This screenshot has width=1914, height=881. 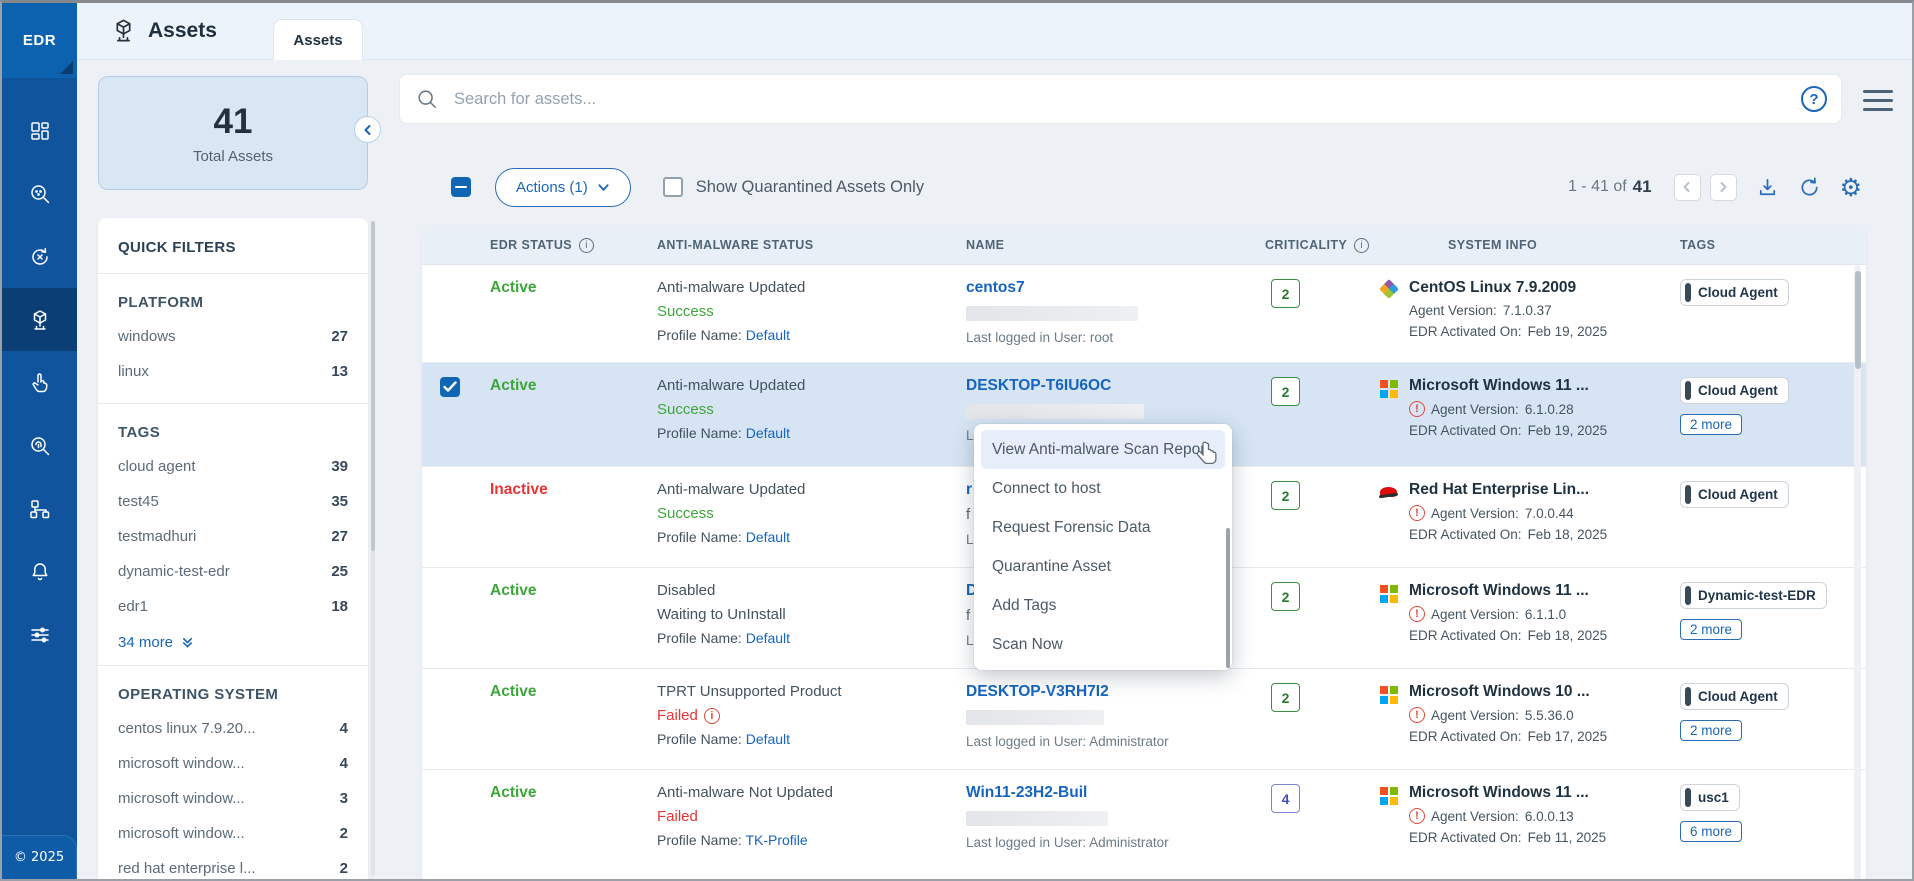 What do you see at coordinates (1851, 187) in the screenshot?
I see `table-settings-button: ⚙` at bounding box center [1851, 187].